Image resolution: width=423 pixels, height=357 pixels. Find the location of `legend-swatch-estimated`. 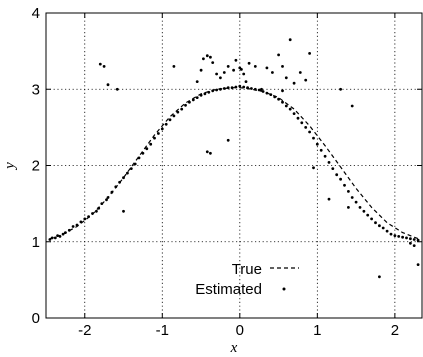

legend-swatch-estimated is located at coordinates (284, 289).